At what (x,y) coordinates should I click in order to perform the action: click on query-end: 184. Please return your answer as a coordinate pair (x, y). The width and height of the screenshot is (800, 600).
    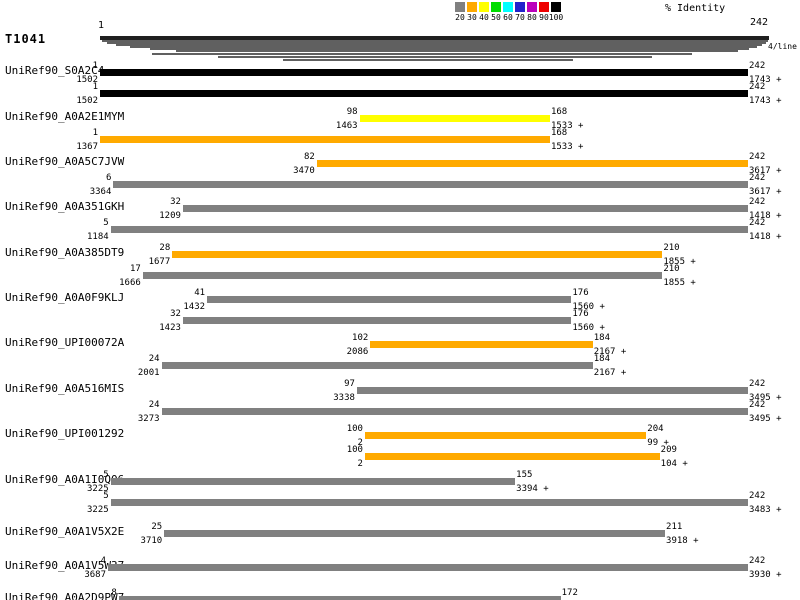
    Looking at the image, I should click on (602, 359).